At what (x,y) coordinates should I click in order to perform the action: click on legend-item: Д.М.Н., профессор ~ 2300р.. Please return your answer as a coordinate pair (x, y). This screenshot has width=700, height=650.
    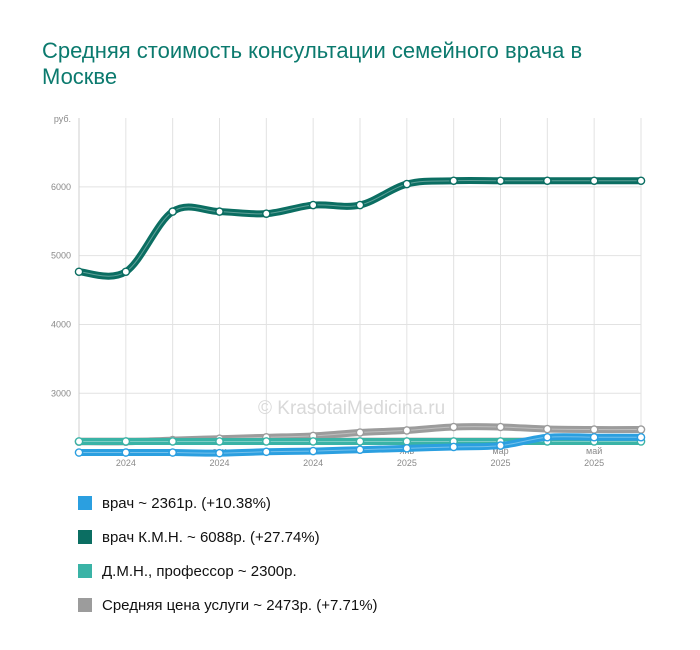
    Looking at the image, I should click on (228, 571).